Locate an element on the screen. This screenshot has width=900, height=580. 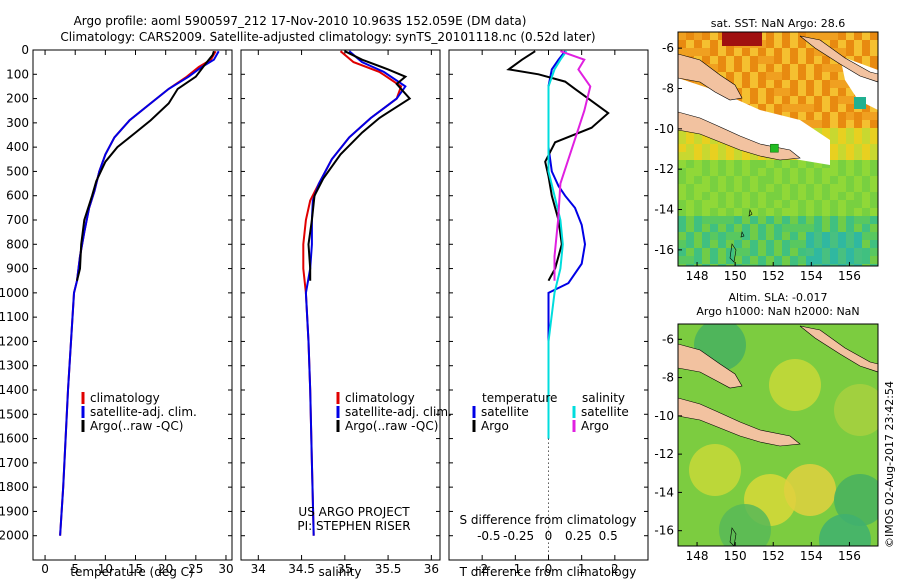
land-png-tail is located at coordinates (739, 422).